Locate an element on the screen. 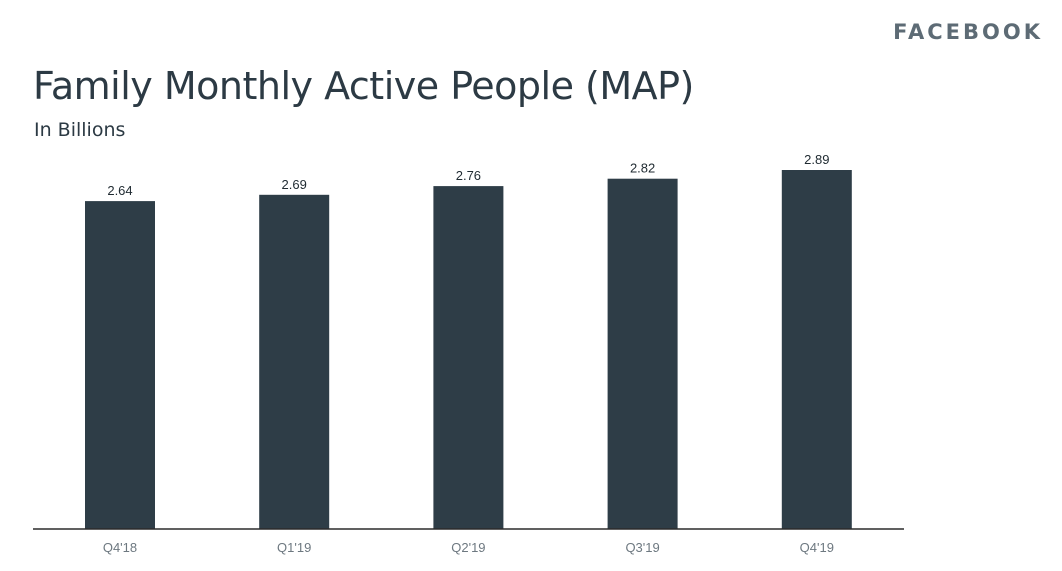  value-label: 2.69 is located at coordinates (294, 184).